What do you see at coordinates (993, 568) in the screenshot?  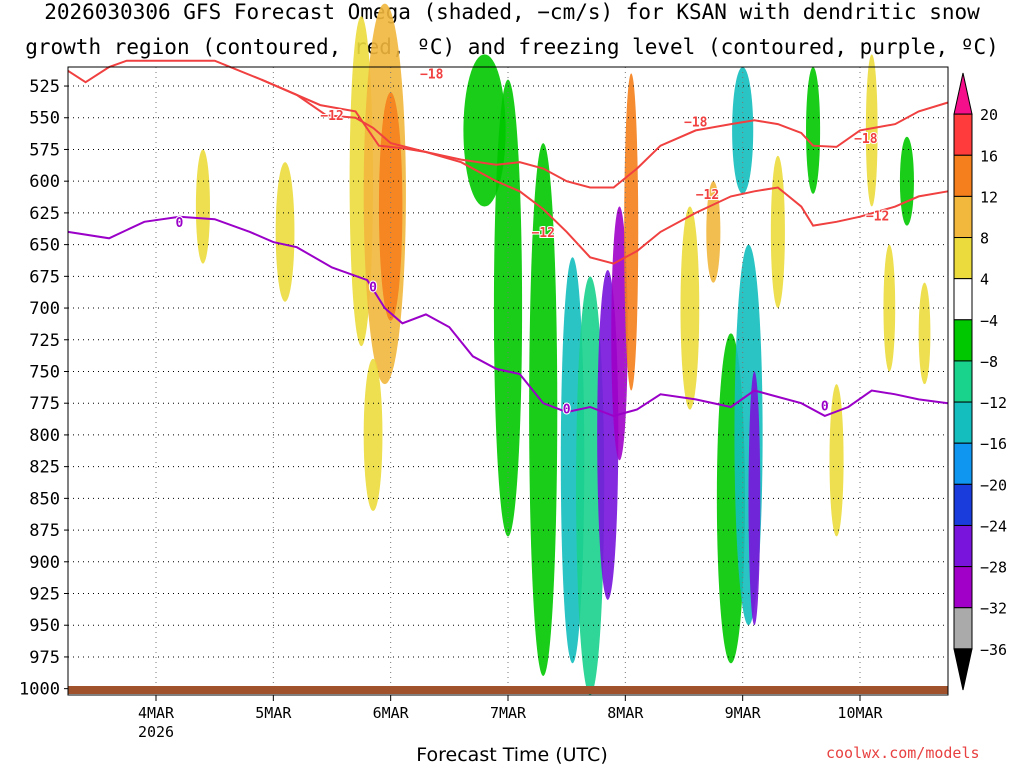 I see `colorbar-label-11: −28` at bounding box center [993, 568].